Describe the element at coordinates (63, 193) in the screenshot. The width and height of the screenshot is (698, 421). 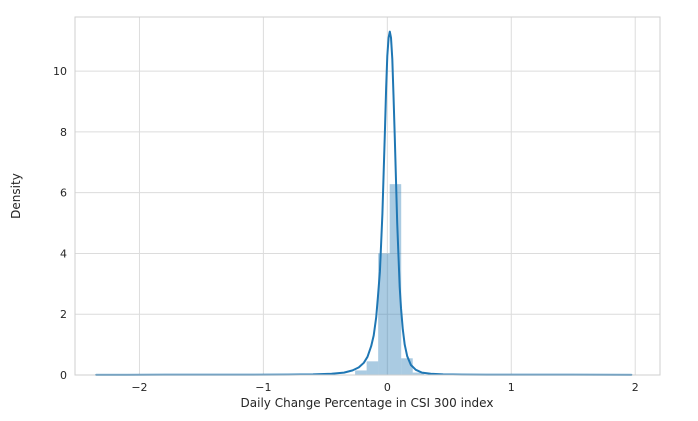
I see `y-tick-label: 6` at that location.